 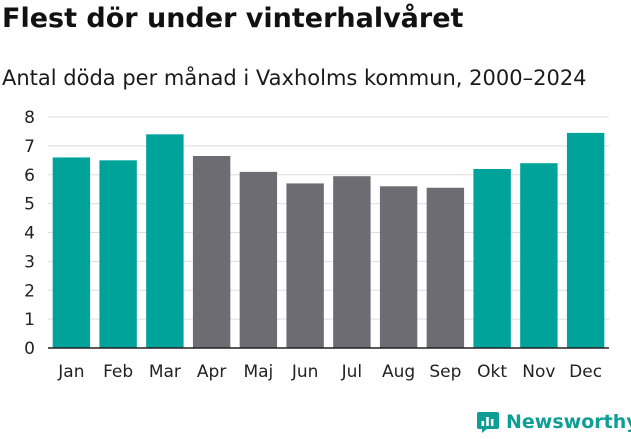 What do you see at coordinates (29, 291) in the screenshot?
I see `y-tick-label: 2` at bounding box center [29, 291].